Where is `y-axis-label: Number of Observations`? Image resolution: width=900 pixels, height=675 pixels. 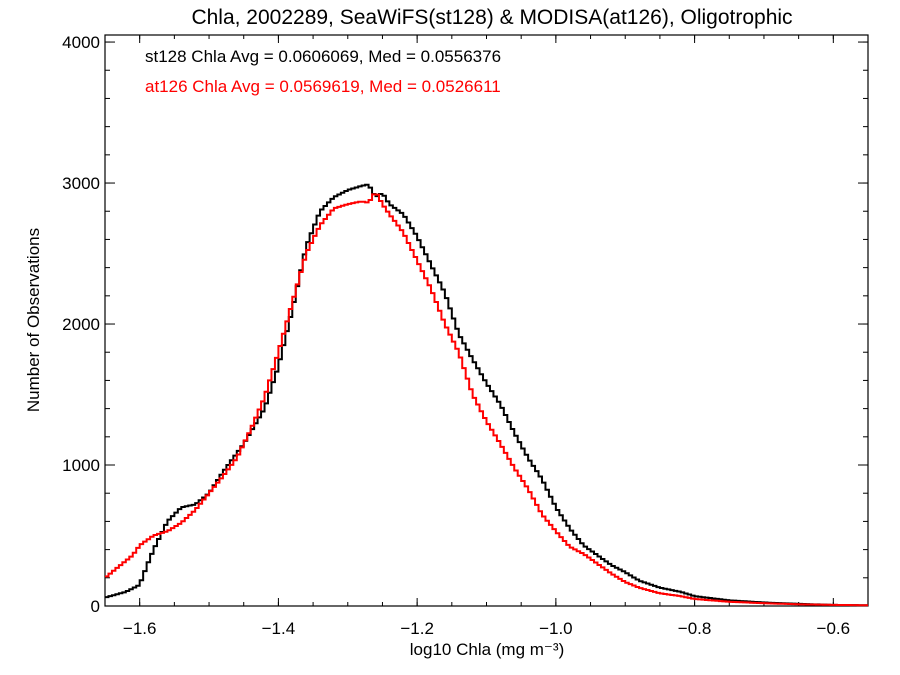 y-axis-label: Number of Observations is located at coordinates (33, 320).